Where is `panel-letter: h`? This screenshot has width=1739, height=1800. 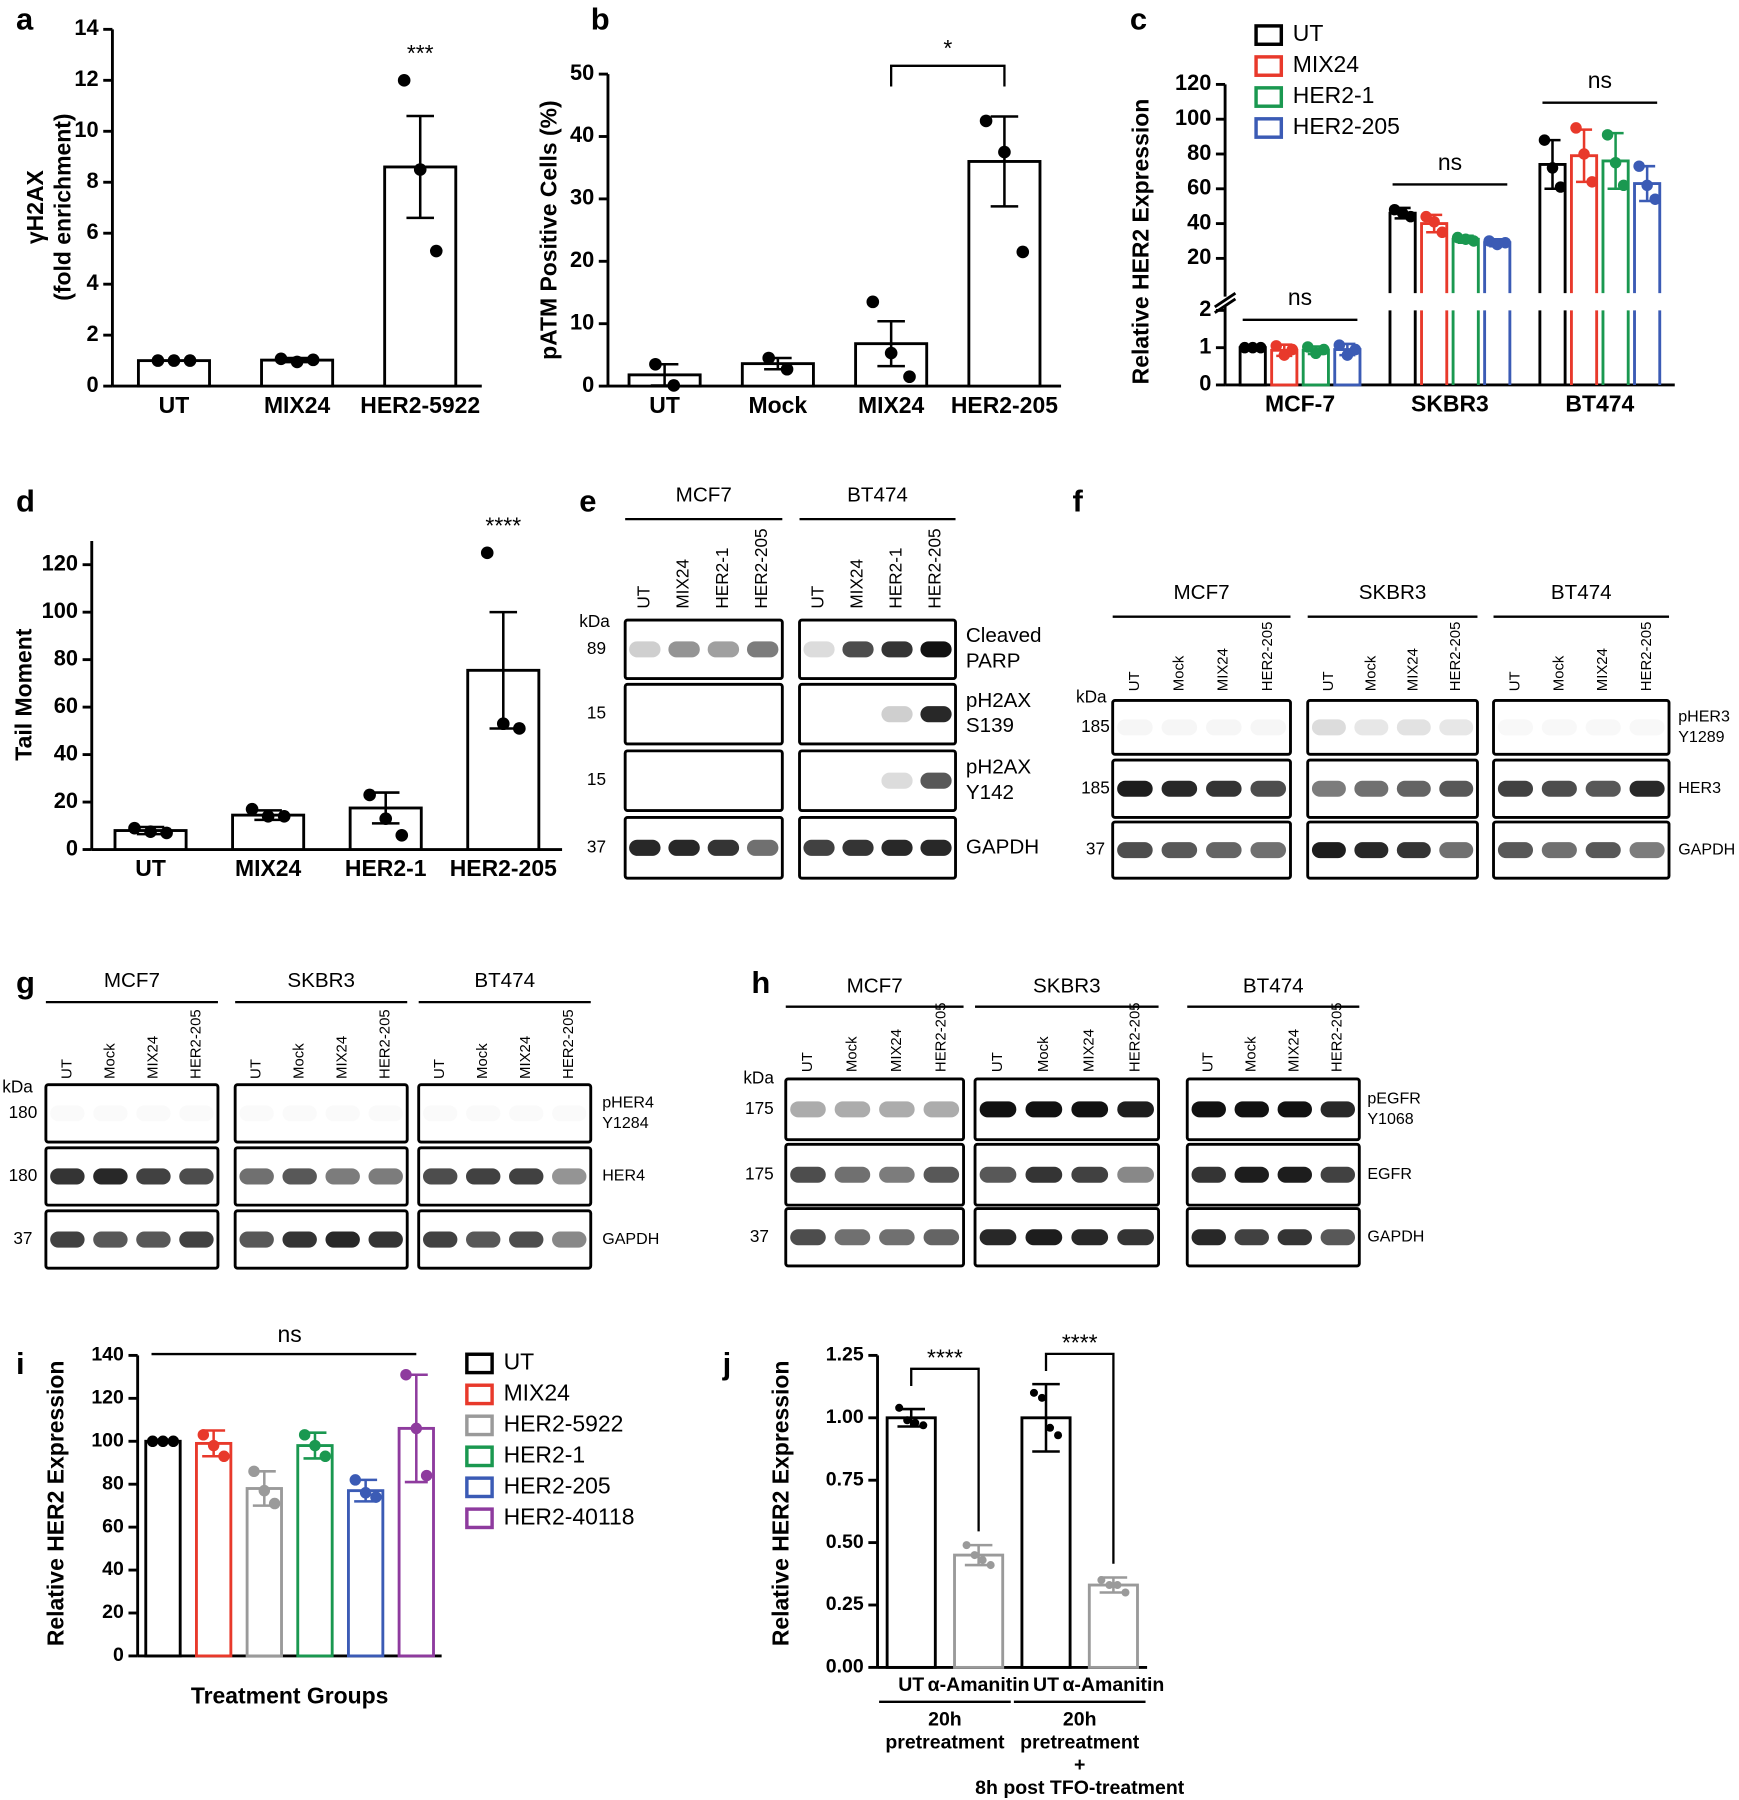
panel-letter: h is located at coordinates (760, 982).